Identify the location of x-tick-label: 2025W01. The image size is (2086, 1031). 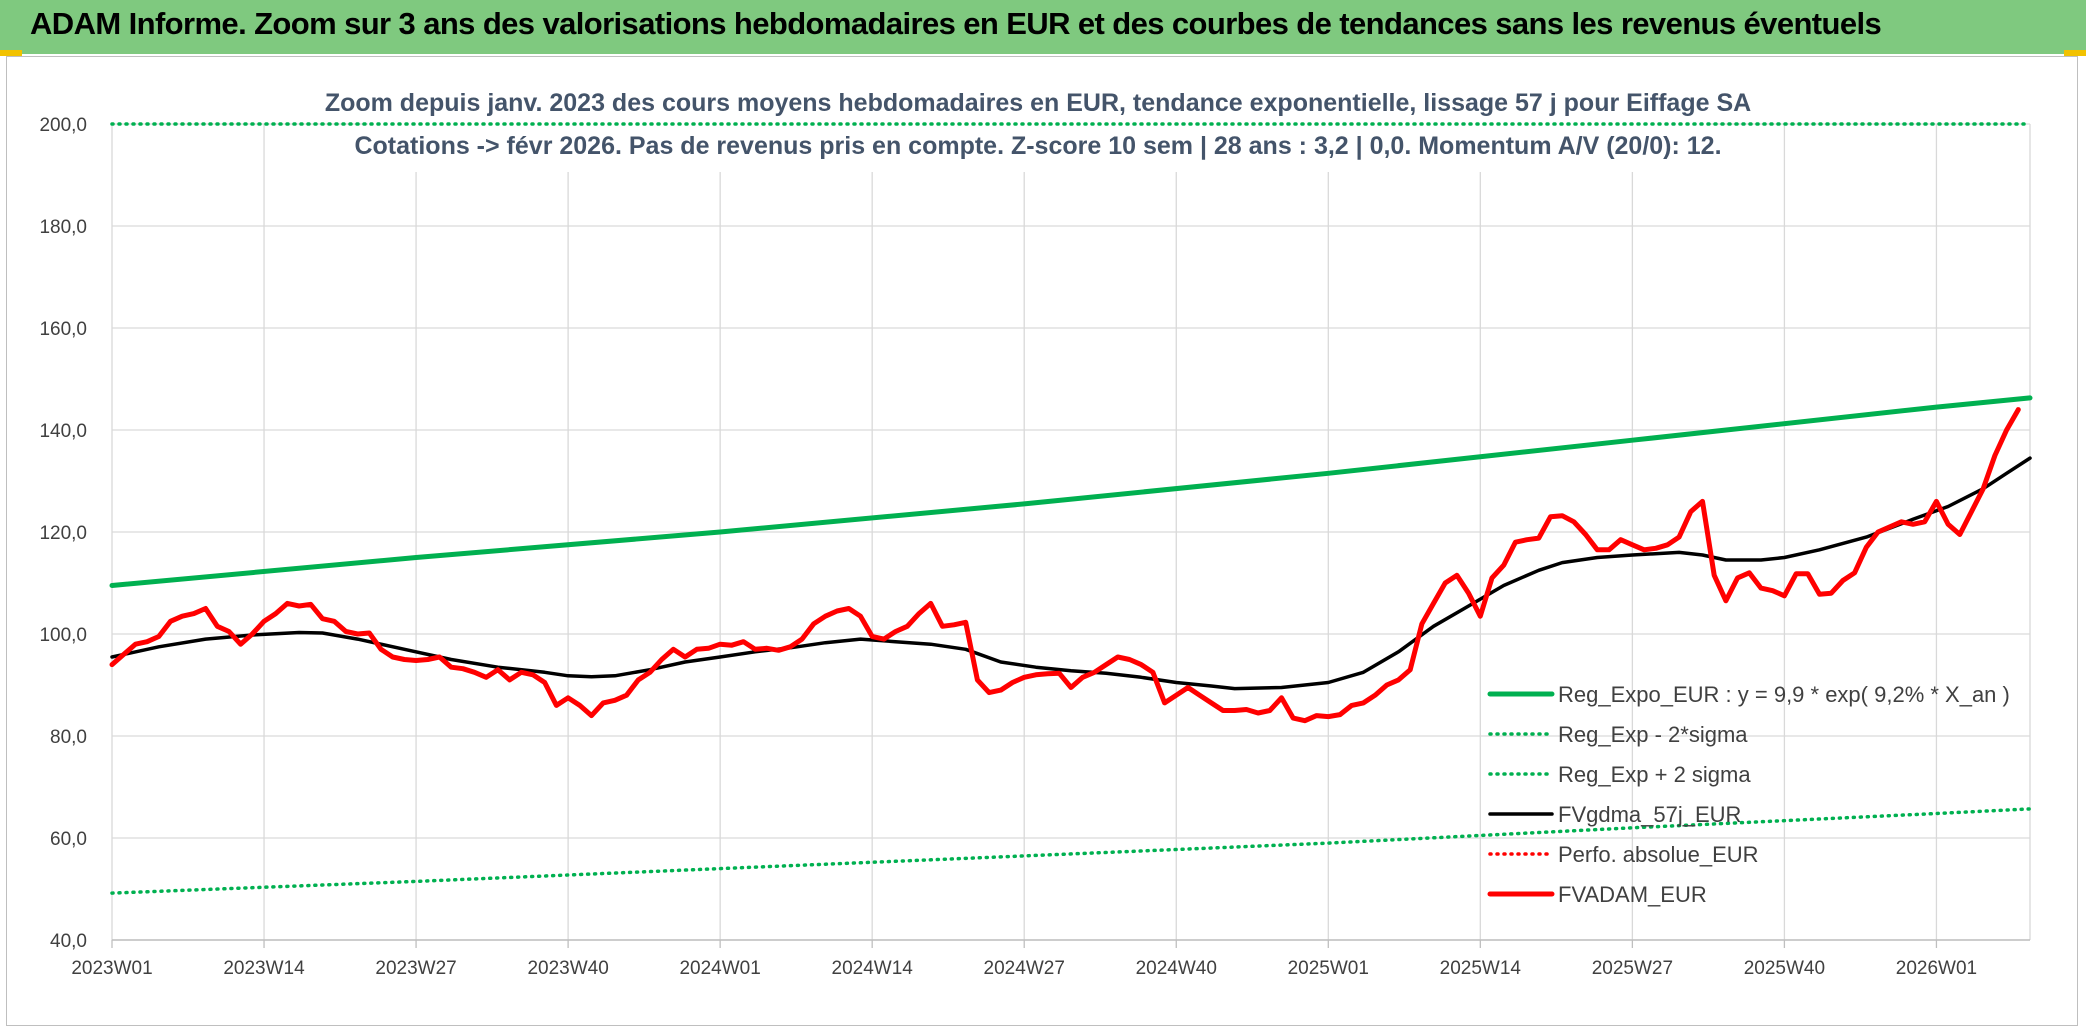
(1328, 968).